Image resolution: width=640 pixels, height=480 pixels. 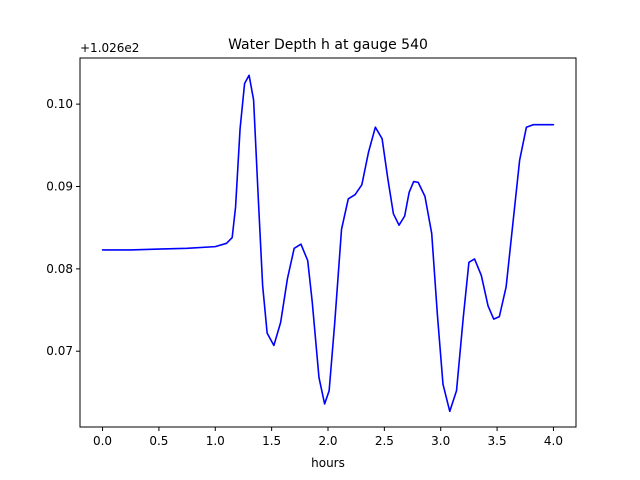 What do you see at coordinates (327, 441) in the screenshot?
I see `x-tick-label: 2.0` at bounding box center [327, 441].